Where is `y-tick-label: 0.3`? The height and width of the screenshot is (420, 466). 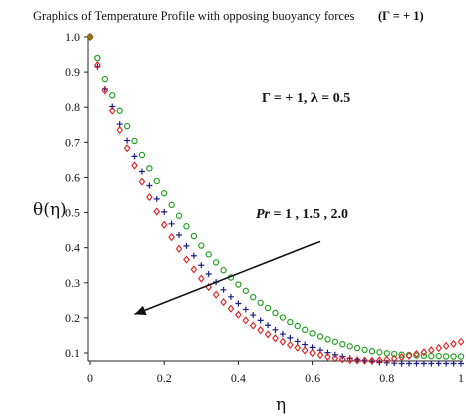
y-tick-label: 0.3 is located at coordinates (72, 283).